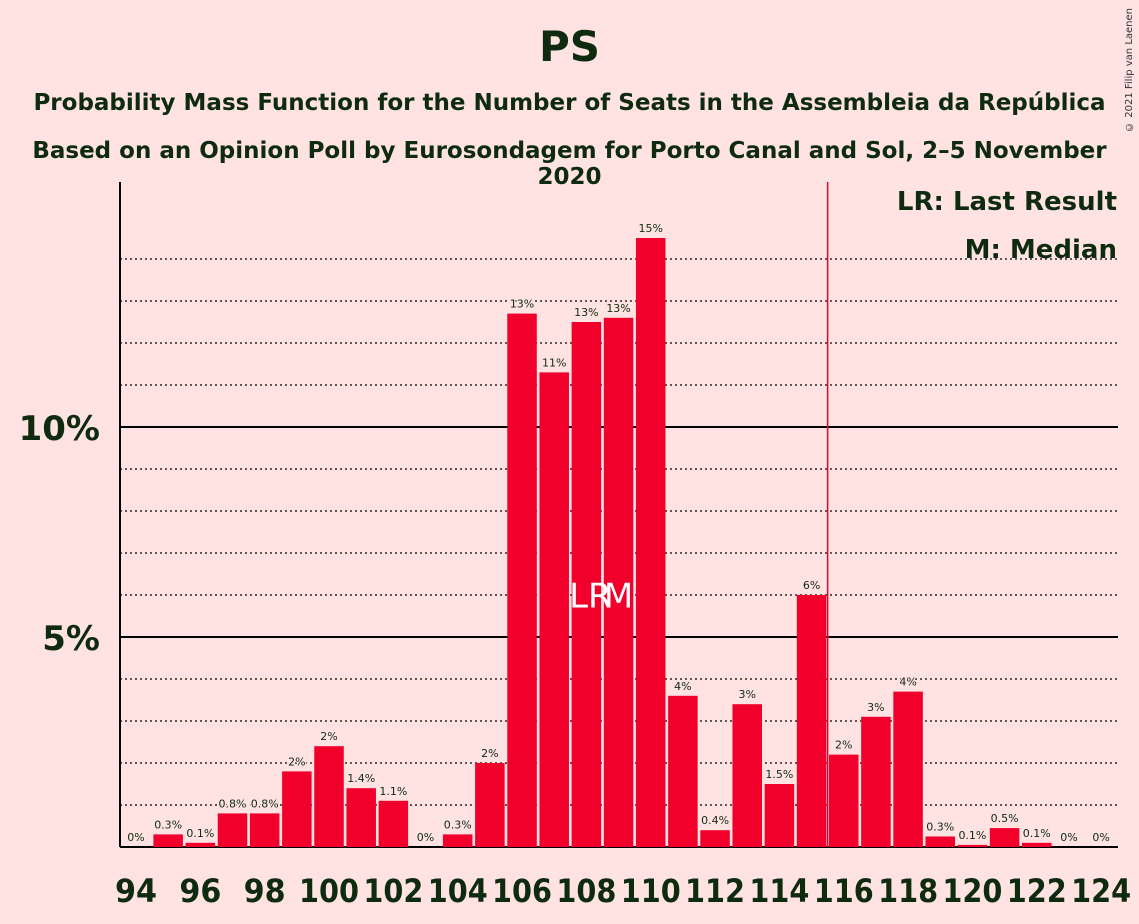 The image size is (1139, 924). I want to click on bar-value-label: 0.5%, so click(1005, 818).